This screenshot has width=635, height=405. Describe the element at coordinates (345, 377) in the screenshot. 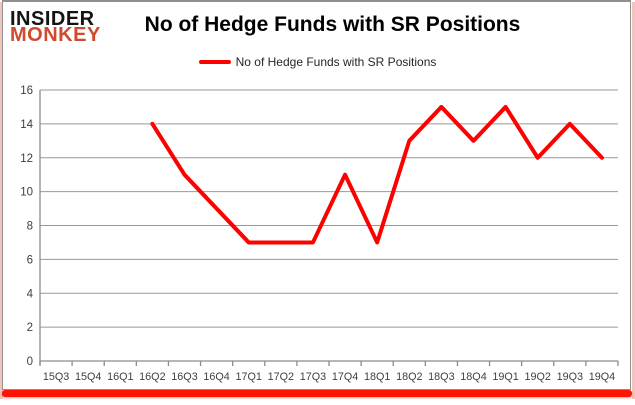

I see `svg-text: 17Q4` at that location.